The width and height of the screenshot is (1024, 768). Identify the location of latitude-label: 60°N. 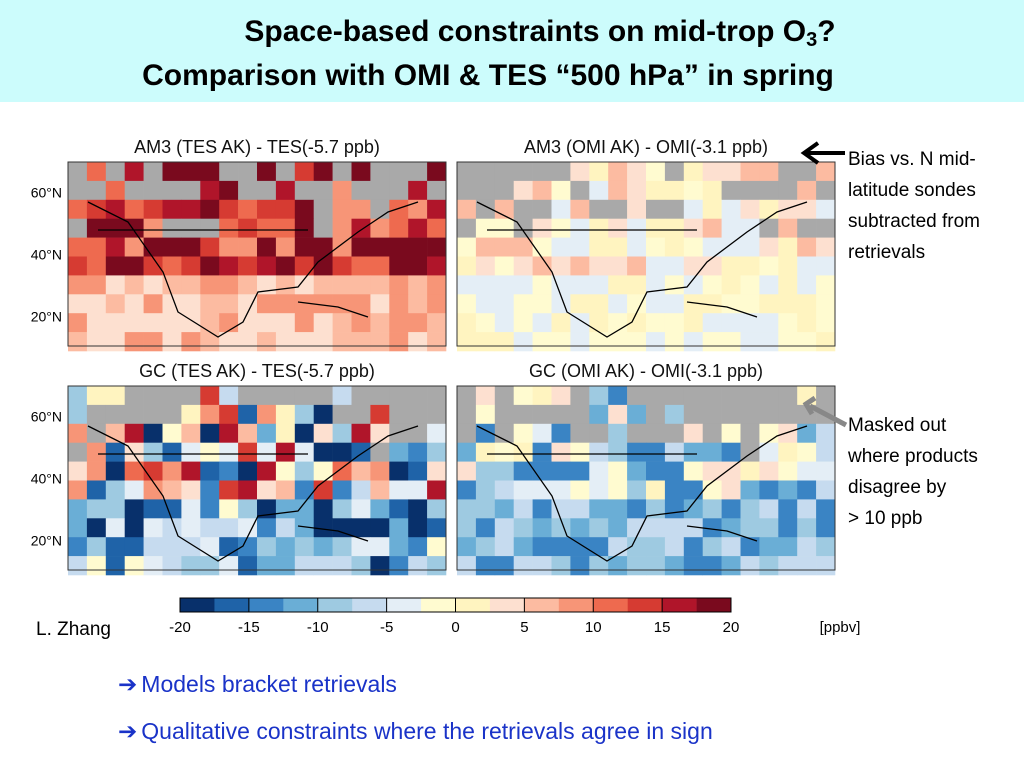
(46, 193).